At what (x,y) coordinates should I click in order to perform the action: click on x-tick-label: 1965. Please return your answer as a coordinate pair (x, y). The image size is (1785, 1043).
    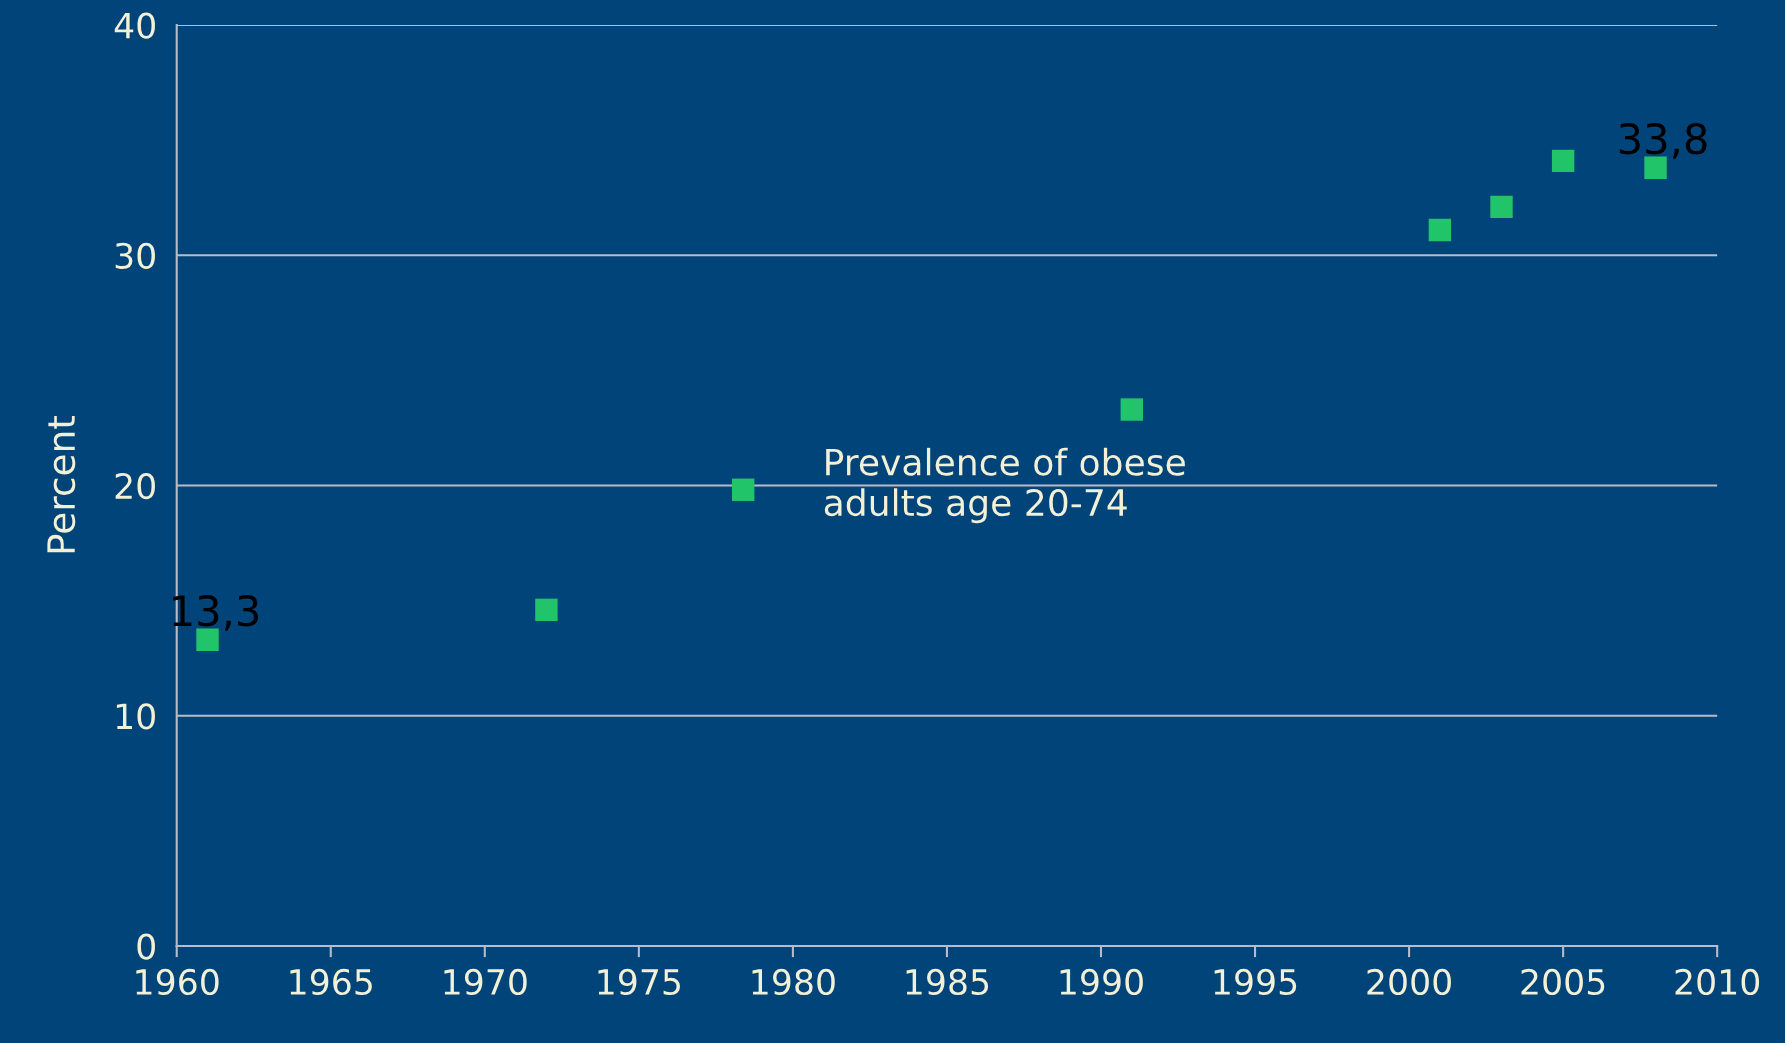
    Looking at the image, I should click on (331, 982).